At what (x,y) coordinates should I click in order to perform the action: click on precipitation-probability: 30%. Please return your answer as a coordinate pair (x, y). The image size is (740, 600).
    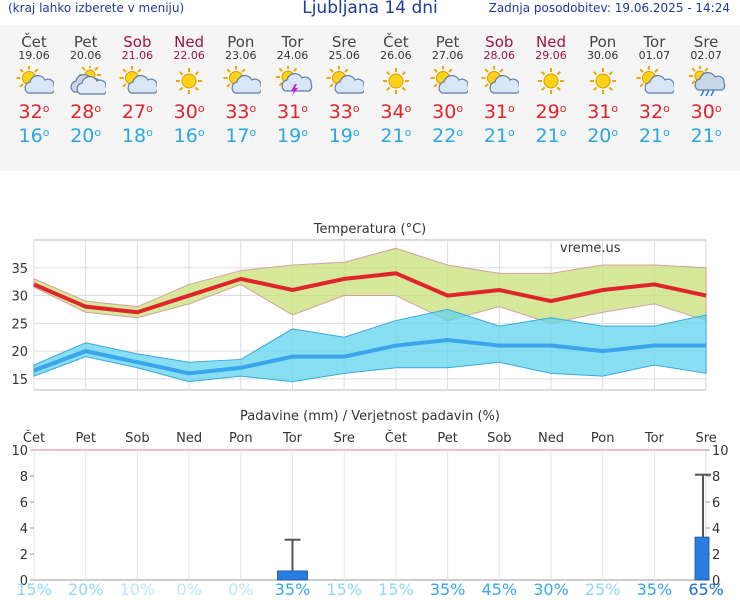
    Looking at the image, I should click on (551, 589).